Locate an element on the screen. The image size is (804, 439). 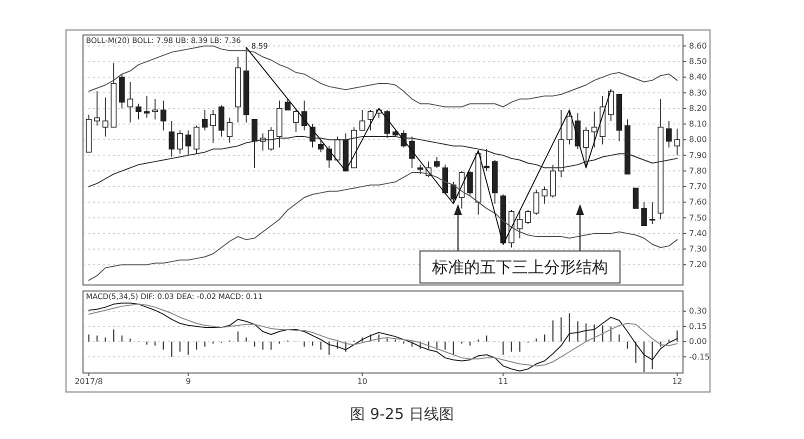
y-tick-label: -0.15 is located at coordinates (699, 357).